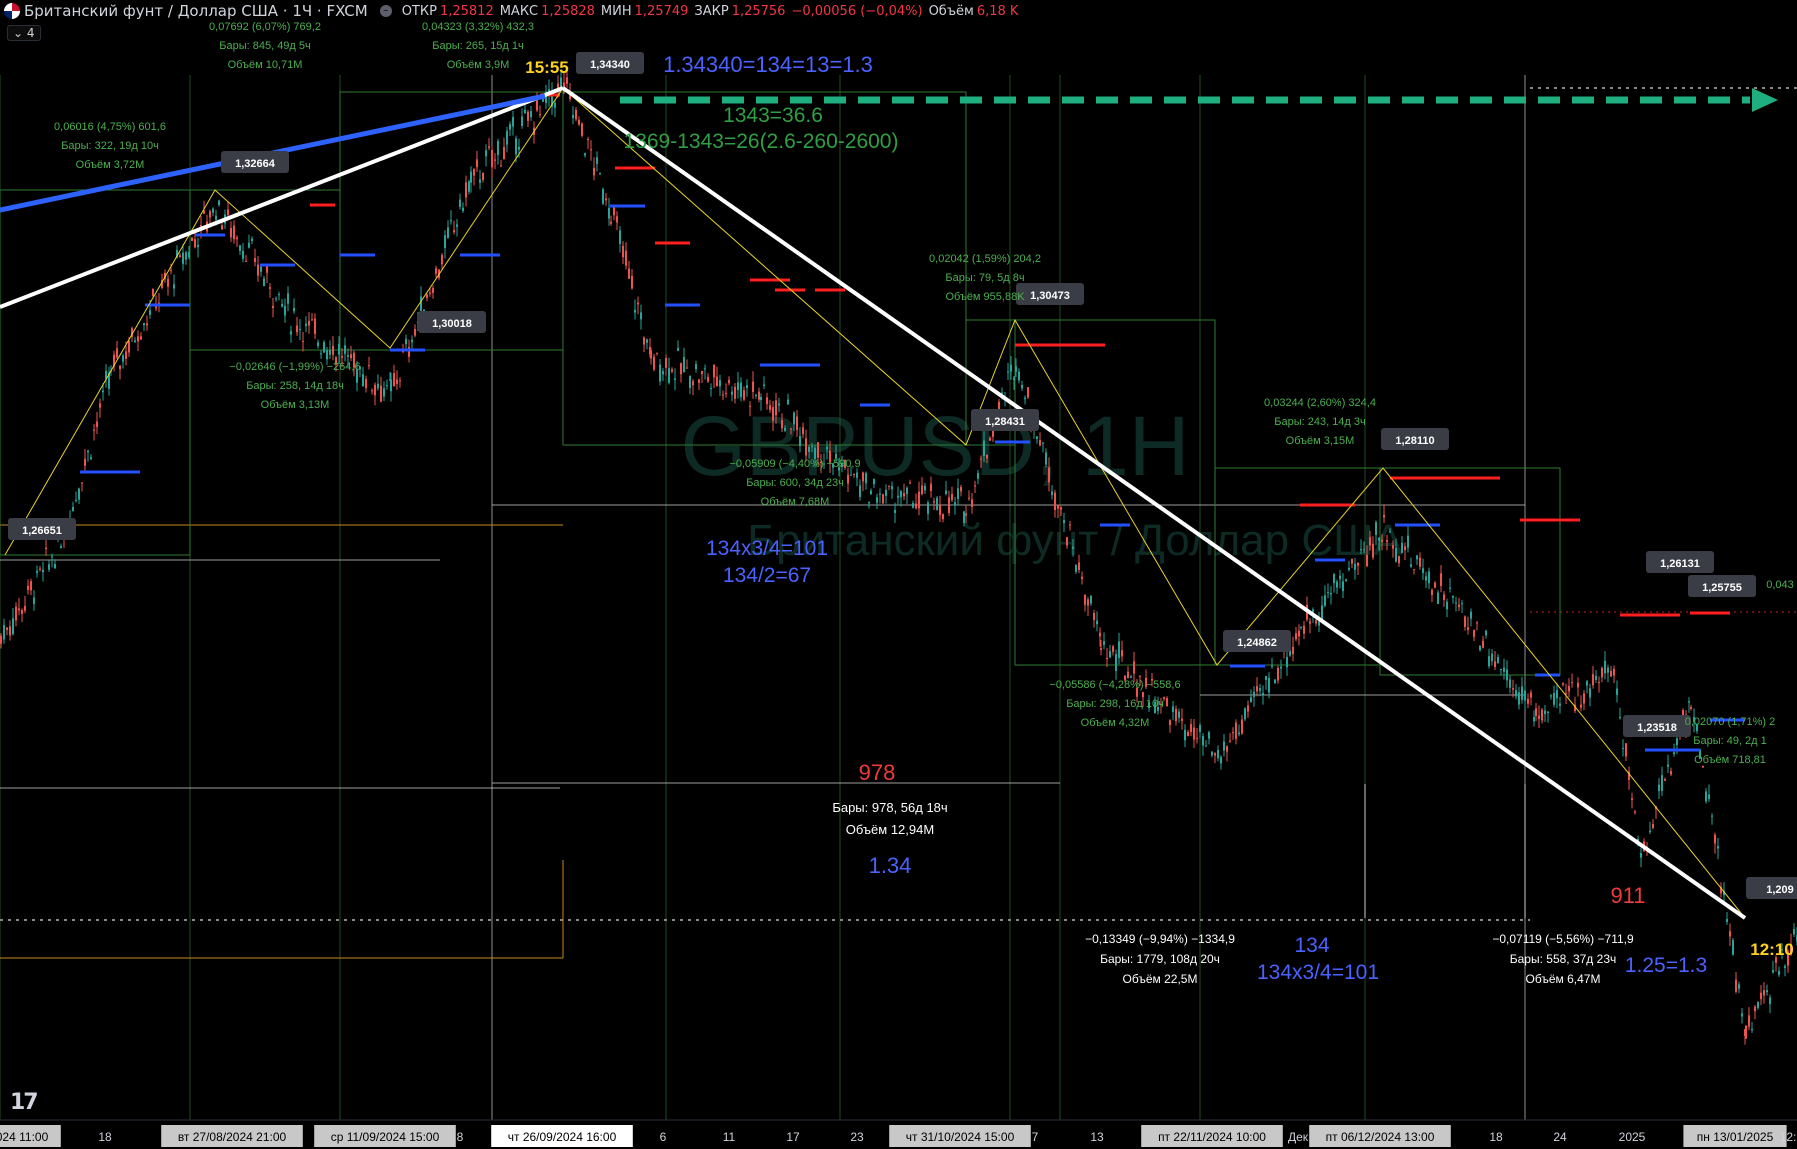 The width and height of the screenshot is (1797, 1149). Describe the element at coordinates (385, 11) in the screenshot. I see `collapse-legend-icon: –` at that location.